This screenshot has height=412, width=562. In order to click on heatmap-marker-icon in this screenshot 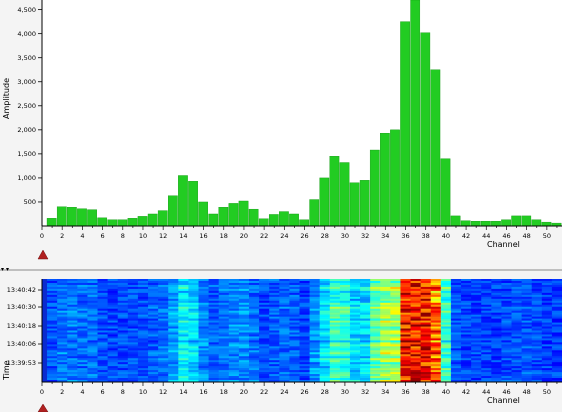, I will do `click(43, 407)`.